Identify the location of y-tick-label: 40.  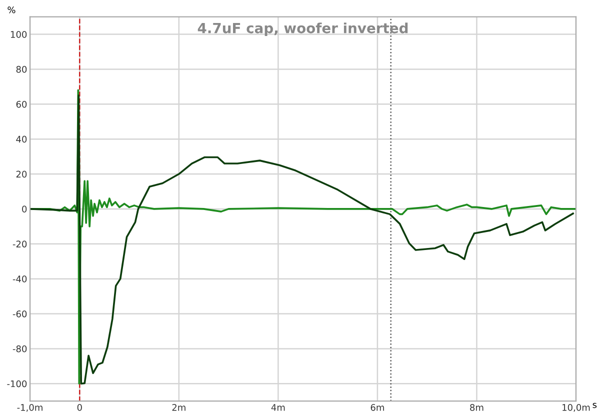
(21, 139).